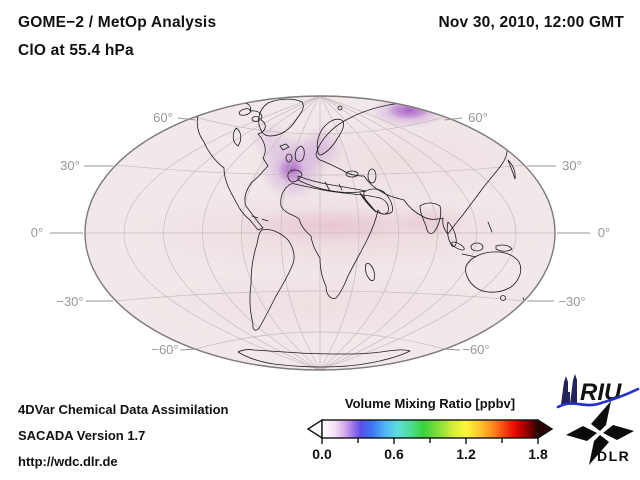  Describe the element at coordinates (430, 441) in the screenshot. I see `colorbar-ticks` at that location.